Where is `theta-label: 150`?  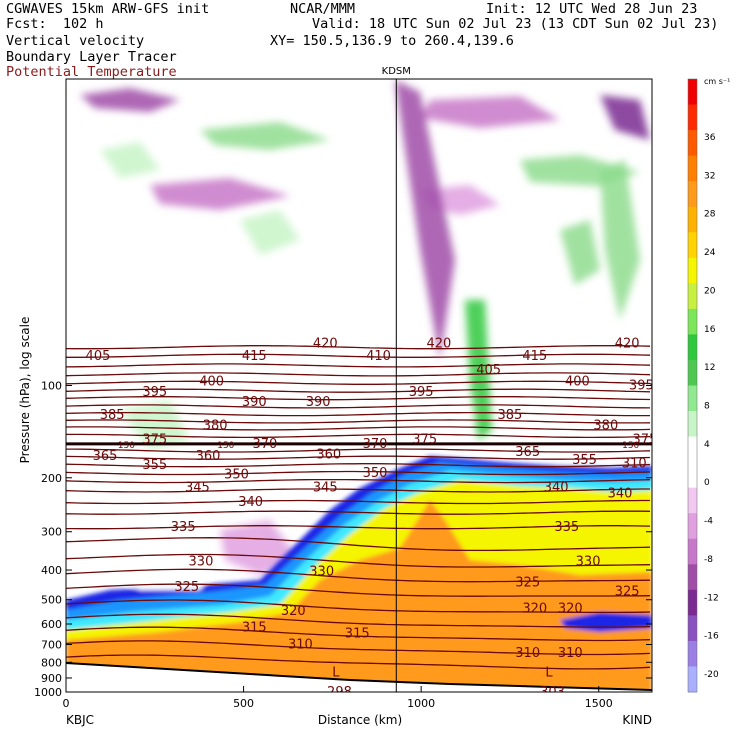
theta-label: 150 is located at coordinates (225, 446).